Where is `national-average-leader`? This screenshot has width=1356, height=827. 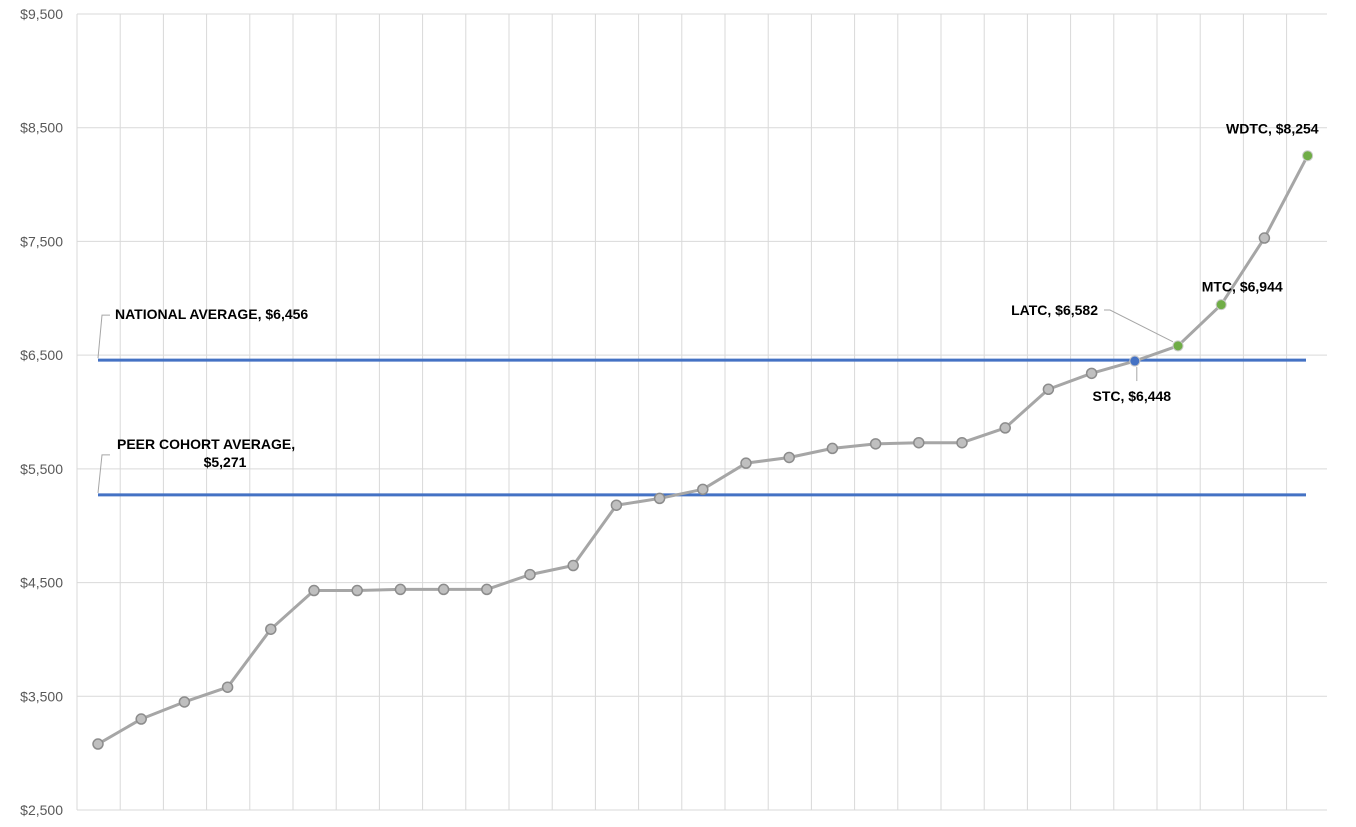 national-average-leader is located at coordinates (103, 336).